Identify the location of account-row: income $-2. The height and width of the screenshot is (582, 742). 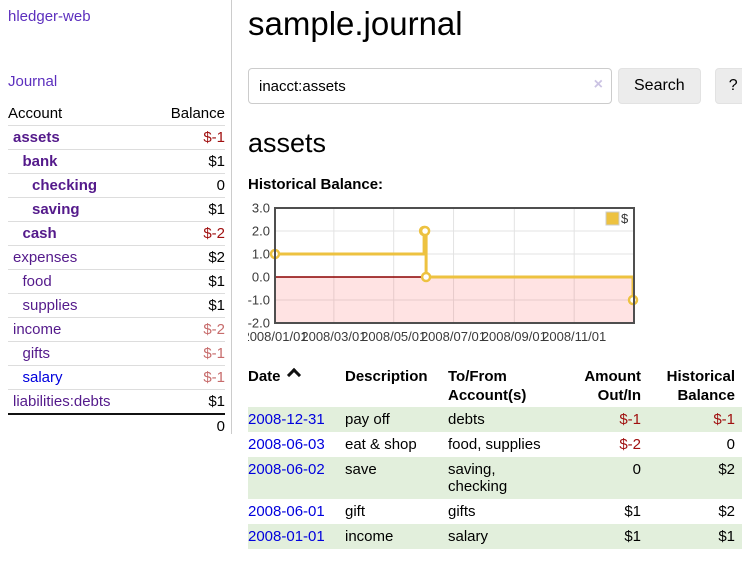
(116, 329).